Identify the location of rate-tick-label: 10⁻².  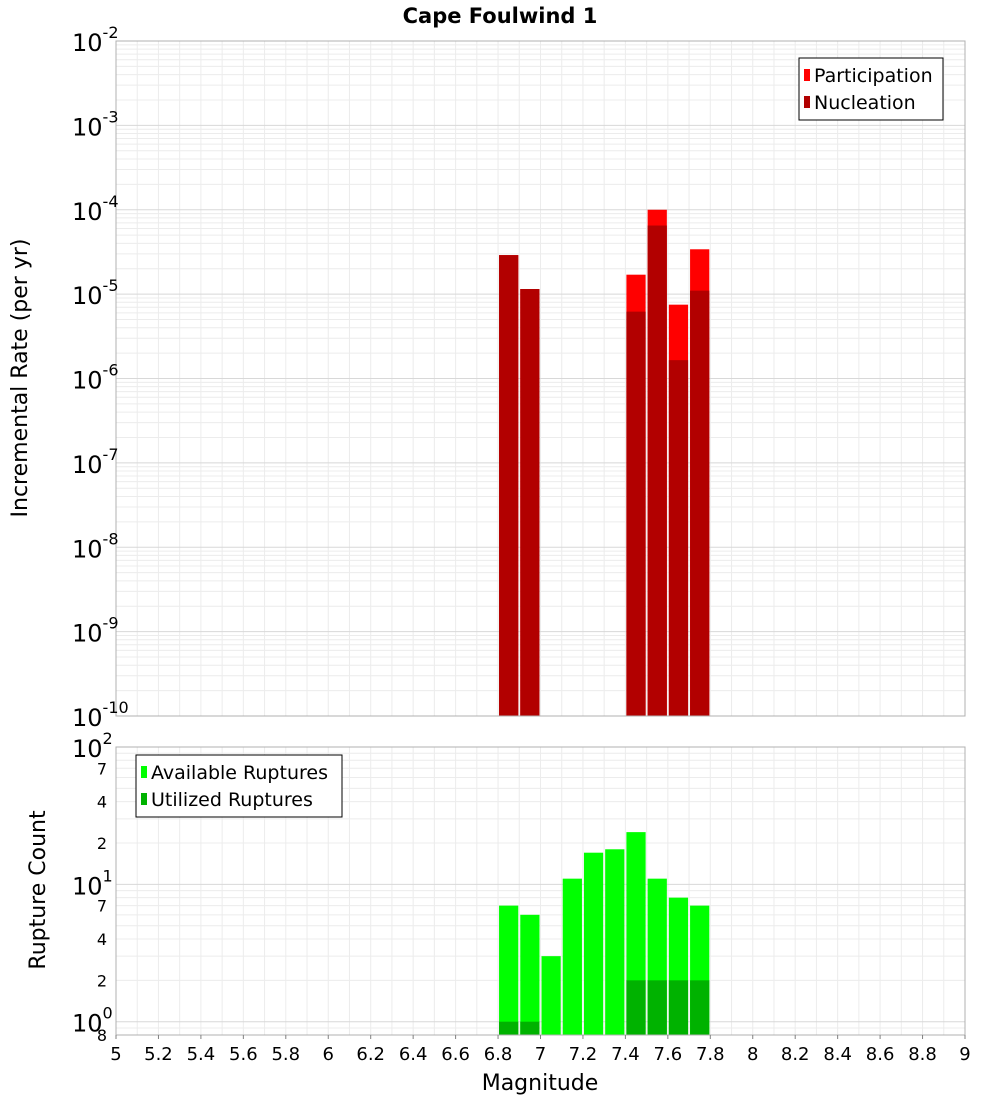
(95, 40).